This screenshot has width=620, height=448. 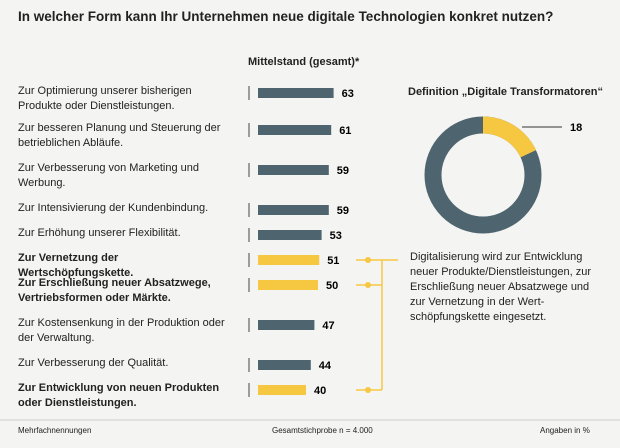 What do you see at coordinates (99, 233) in the screenshot?
I see `category-label: Zur Erhöhung unserer Flexibilität.` at bounding box center [99, 233].